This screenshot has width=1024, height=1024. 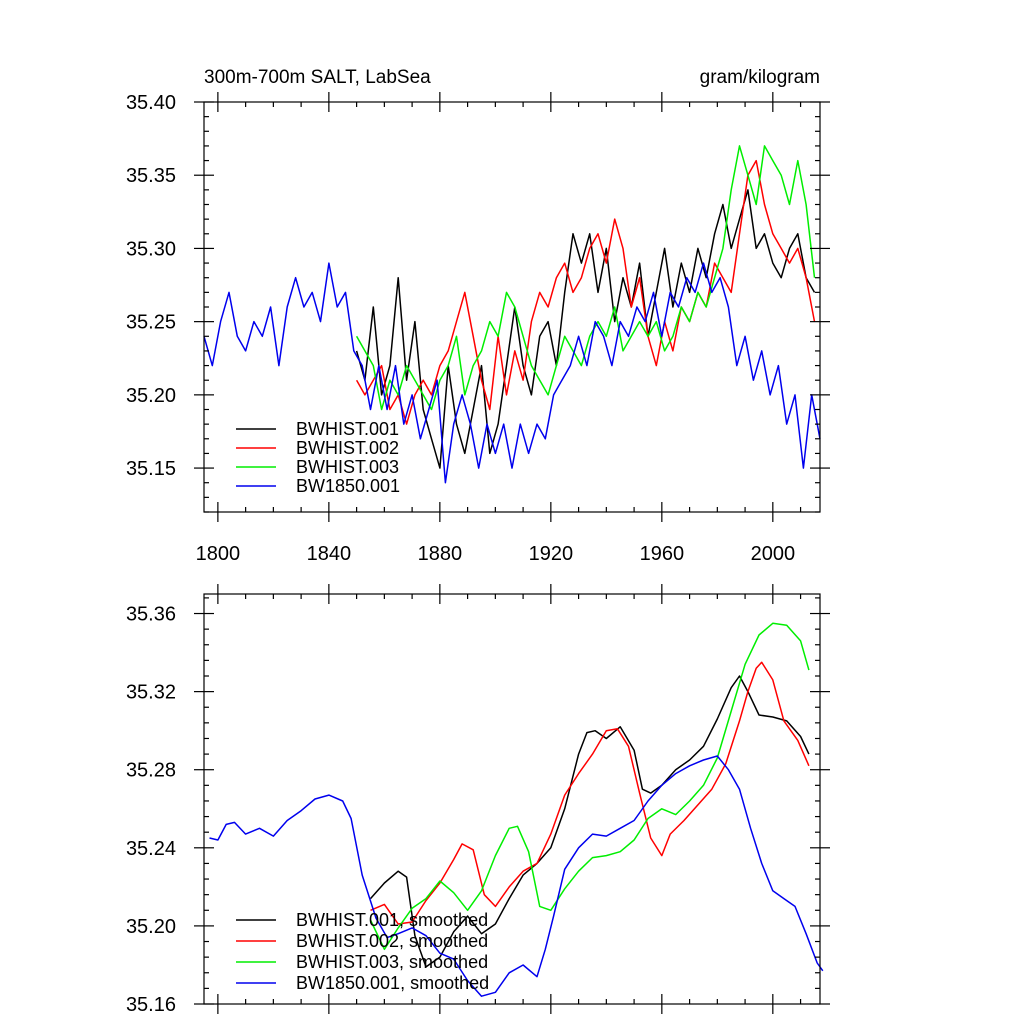 What do you see at coordinates (760, 77) in the screenshot?
I see `top-chart-units: gram/kilogram` at bounding box center [760, 77].